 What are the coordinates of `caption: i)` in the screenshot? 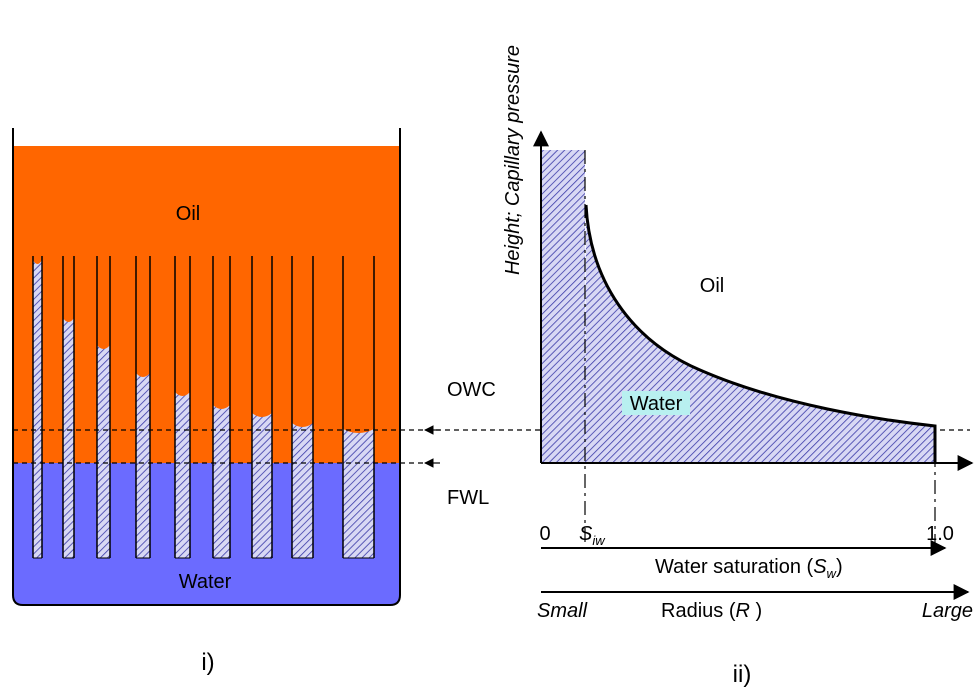 It's located at (207, 662).